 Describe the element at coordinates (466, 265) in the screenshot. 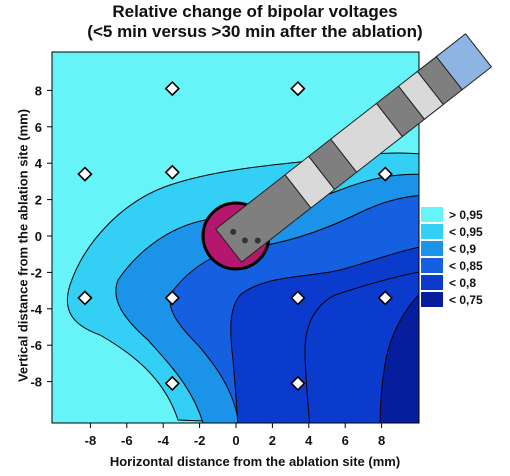

I see `legend-label: < 0,85` at that location.